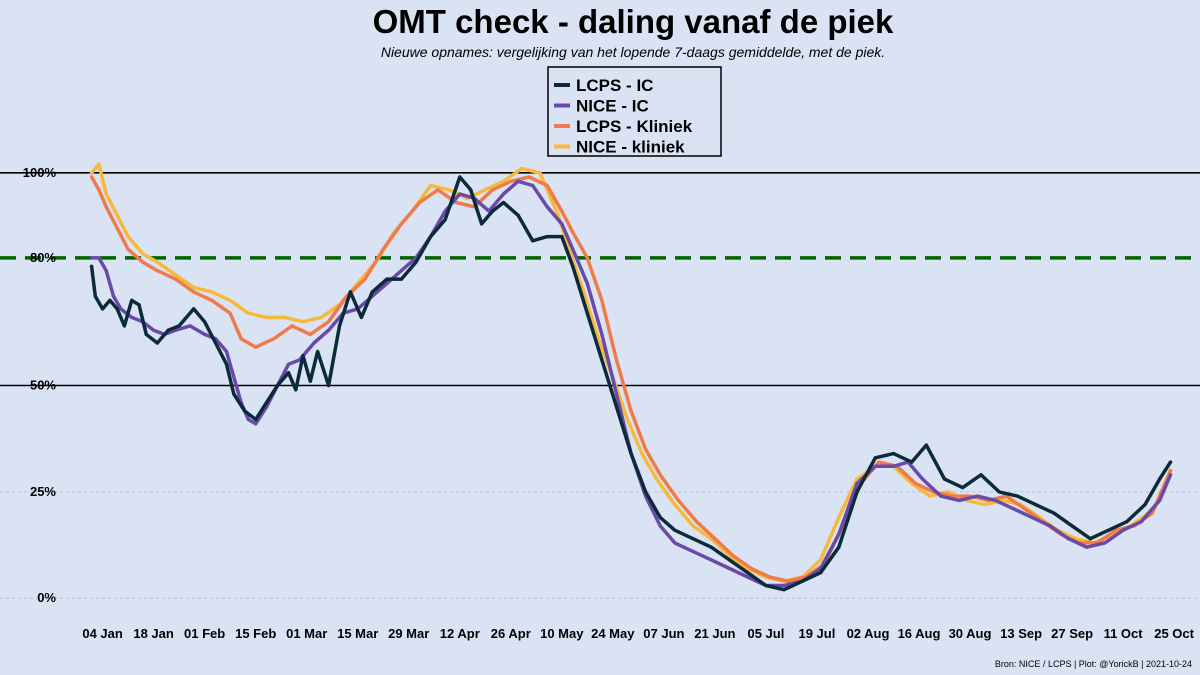 The image size is (1200, 675). I want to click on legend-label: LCPS - Kliniek, so click(634, 126).